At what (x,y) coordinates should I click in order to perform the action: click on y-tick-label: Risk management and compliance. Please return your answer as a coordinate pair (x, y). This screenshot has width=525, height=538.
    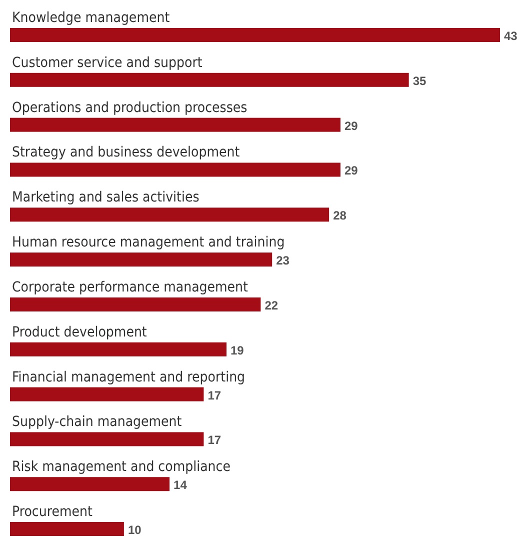
    Looking at the image, I should click on (121, 467).